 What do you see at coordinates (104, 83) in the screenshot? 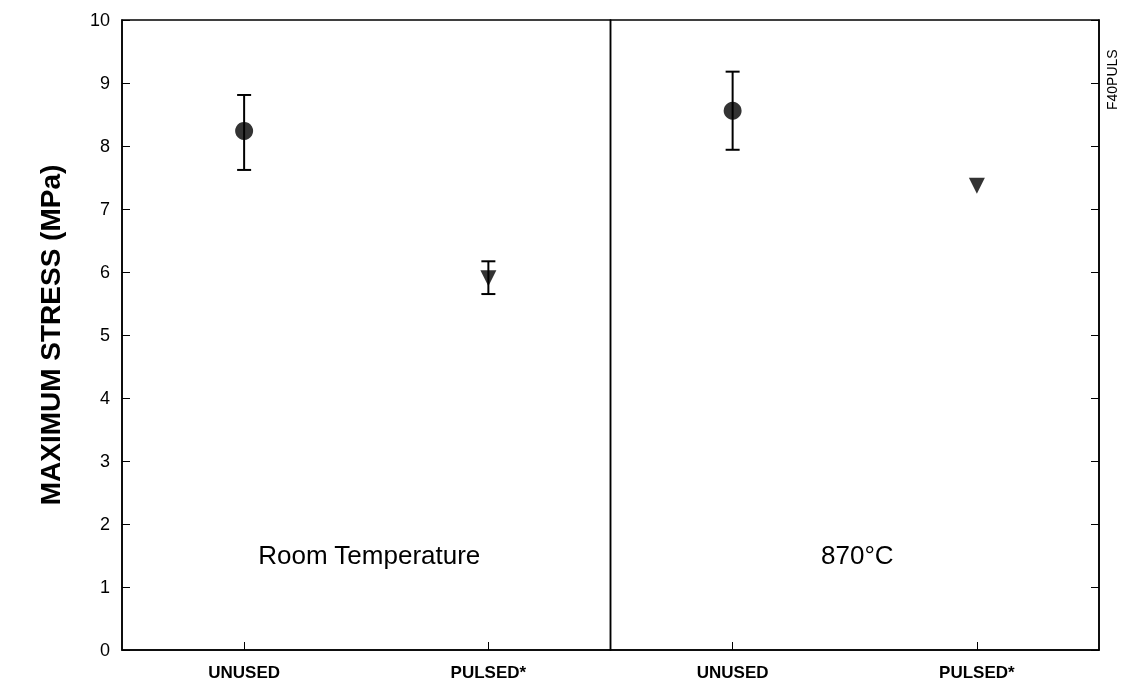
I see `y-tick-label: 9` at bounding box center [104, 83].